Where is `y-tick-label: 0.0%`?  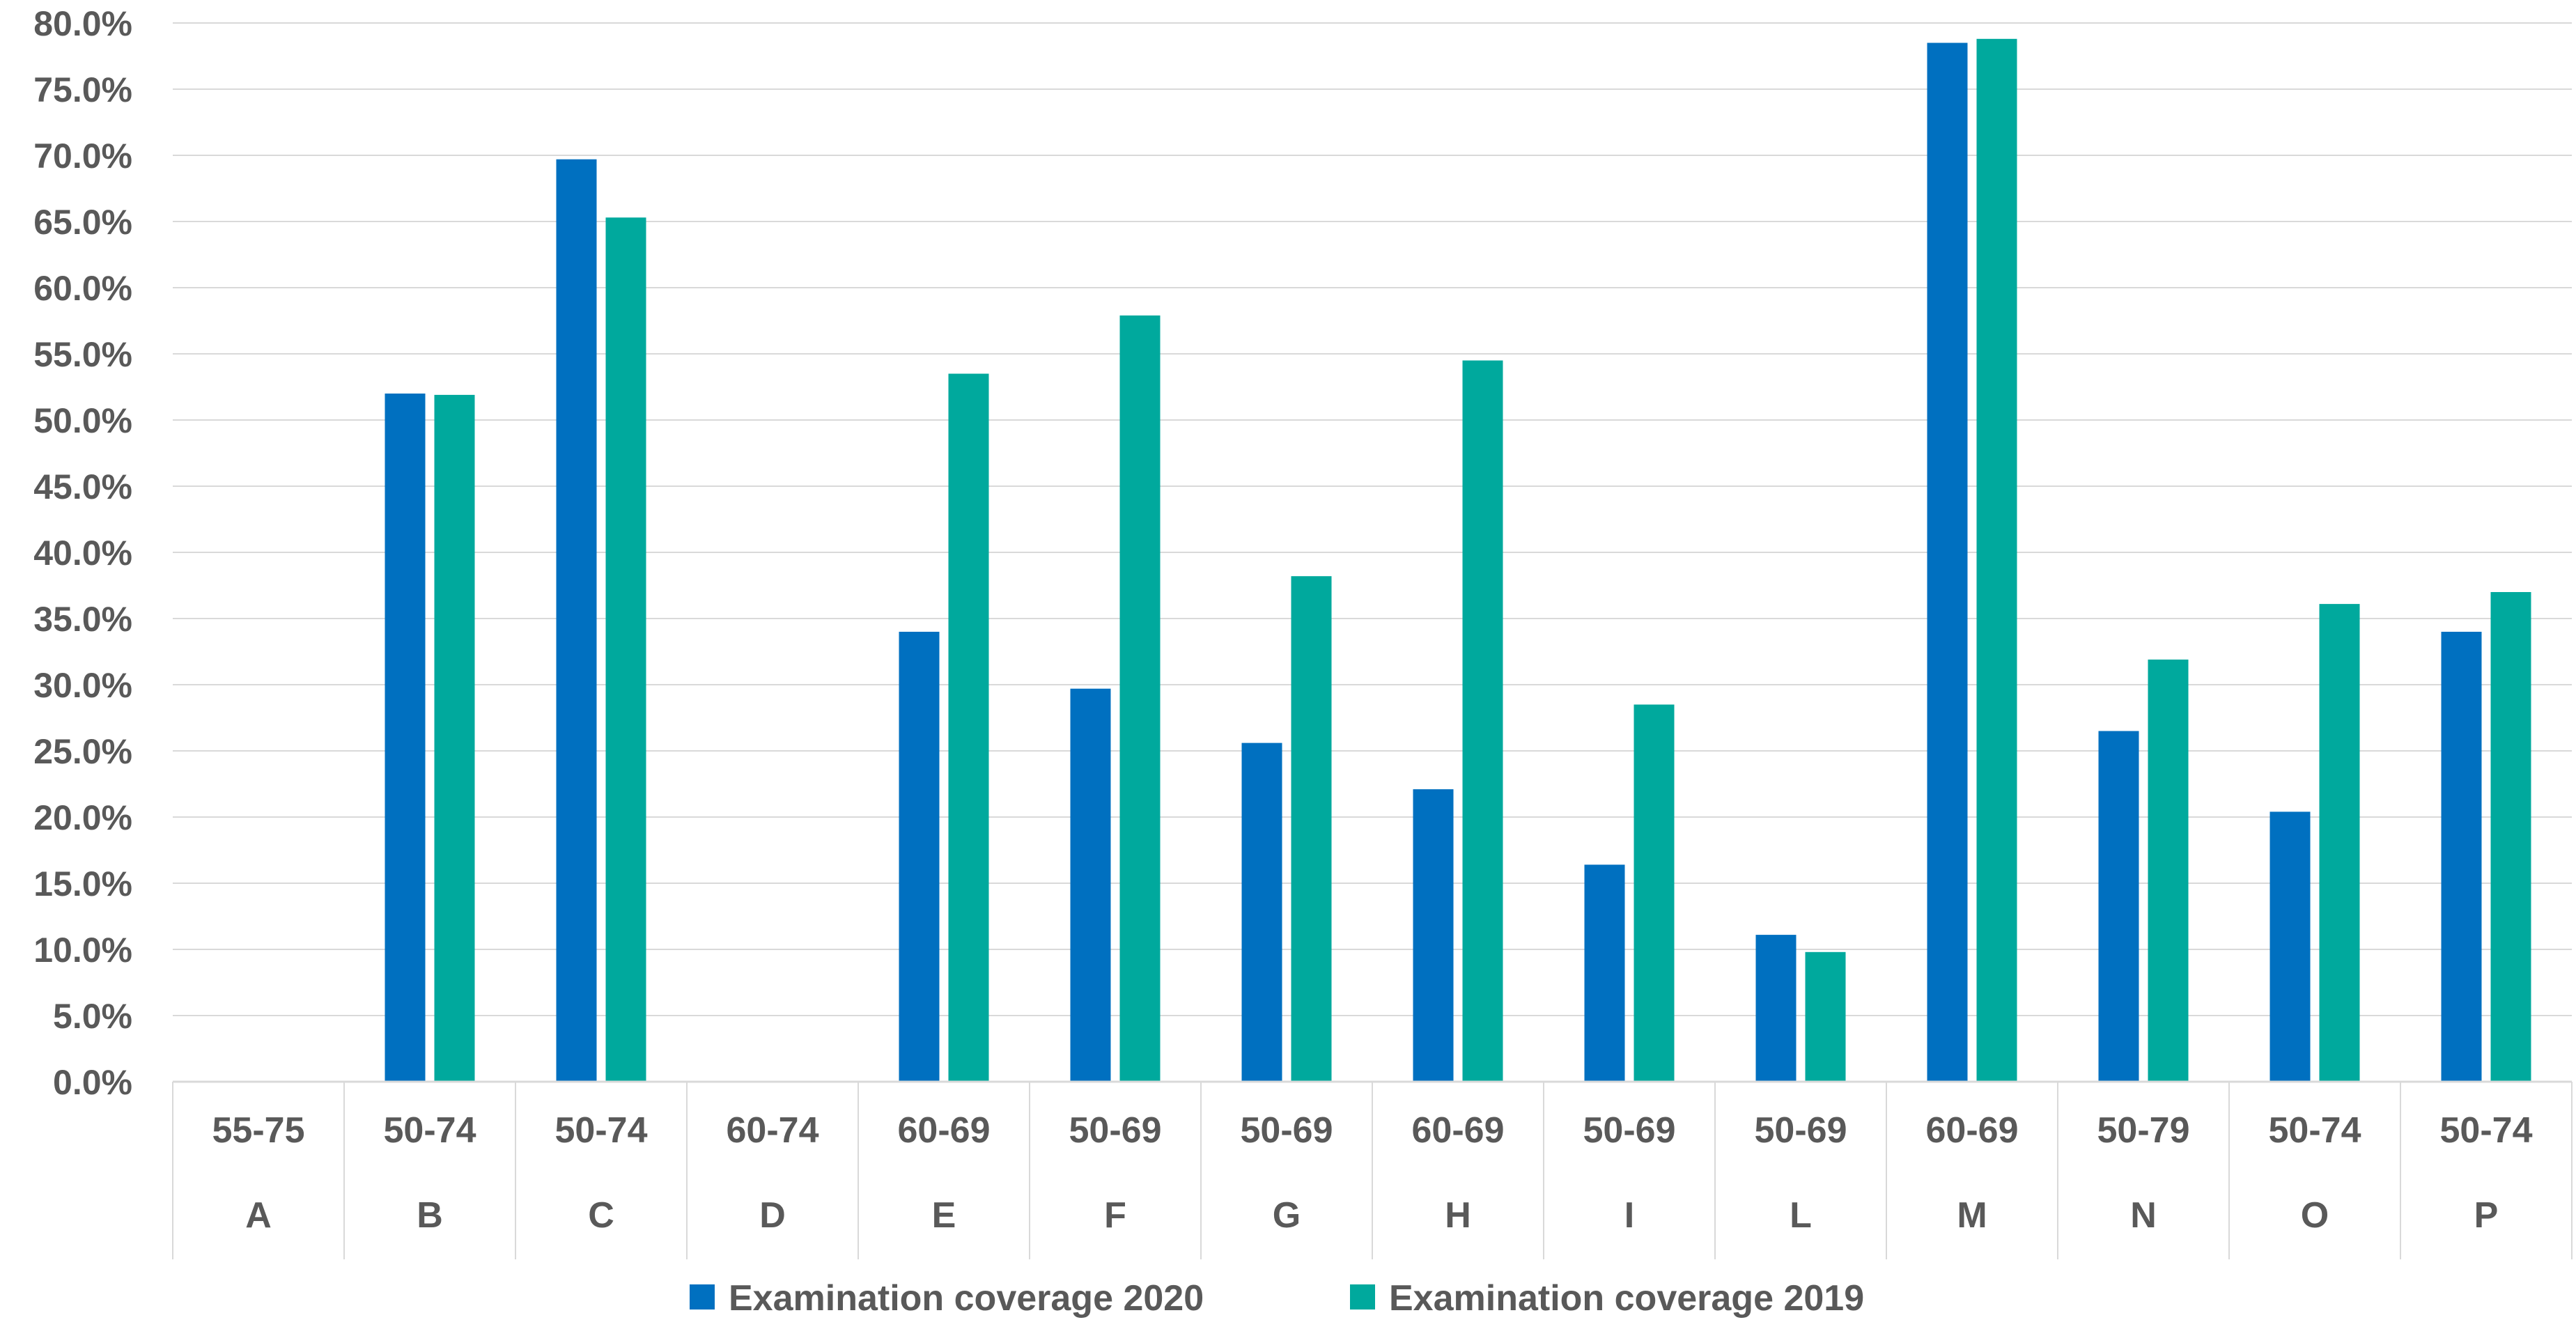
y-tick-label: 0.0% is located at coordinates (92, 1082).